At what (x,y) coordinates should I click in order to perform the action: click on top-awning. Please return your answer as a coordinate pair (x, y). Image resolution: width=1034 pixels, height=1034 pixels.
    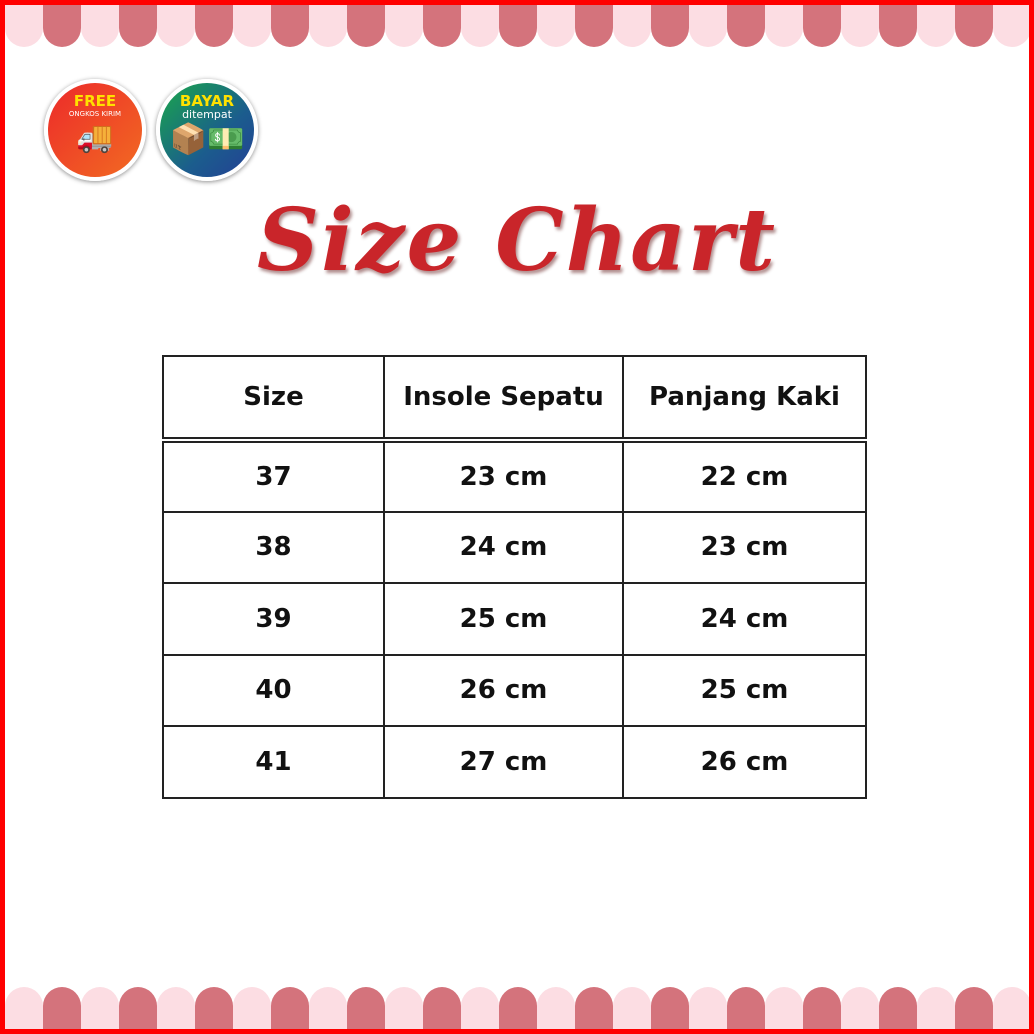
    Looking at the image, I should click on (517, 27).